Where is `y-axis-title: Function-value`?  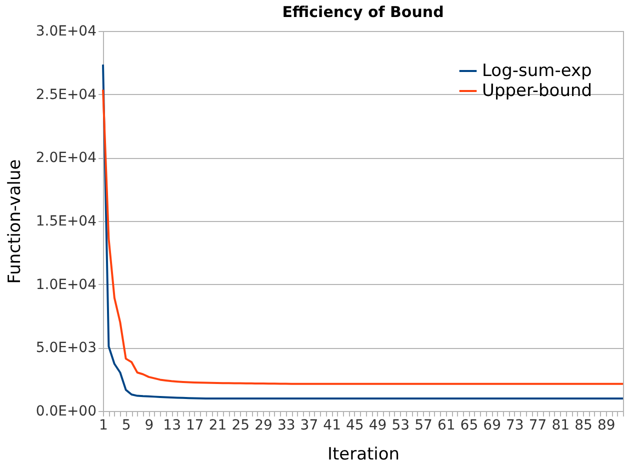
y-axis-title: Function-value is located at coordinates (14, 221).